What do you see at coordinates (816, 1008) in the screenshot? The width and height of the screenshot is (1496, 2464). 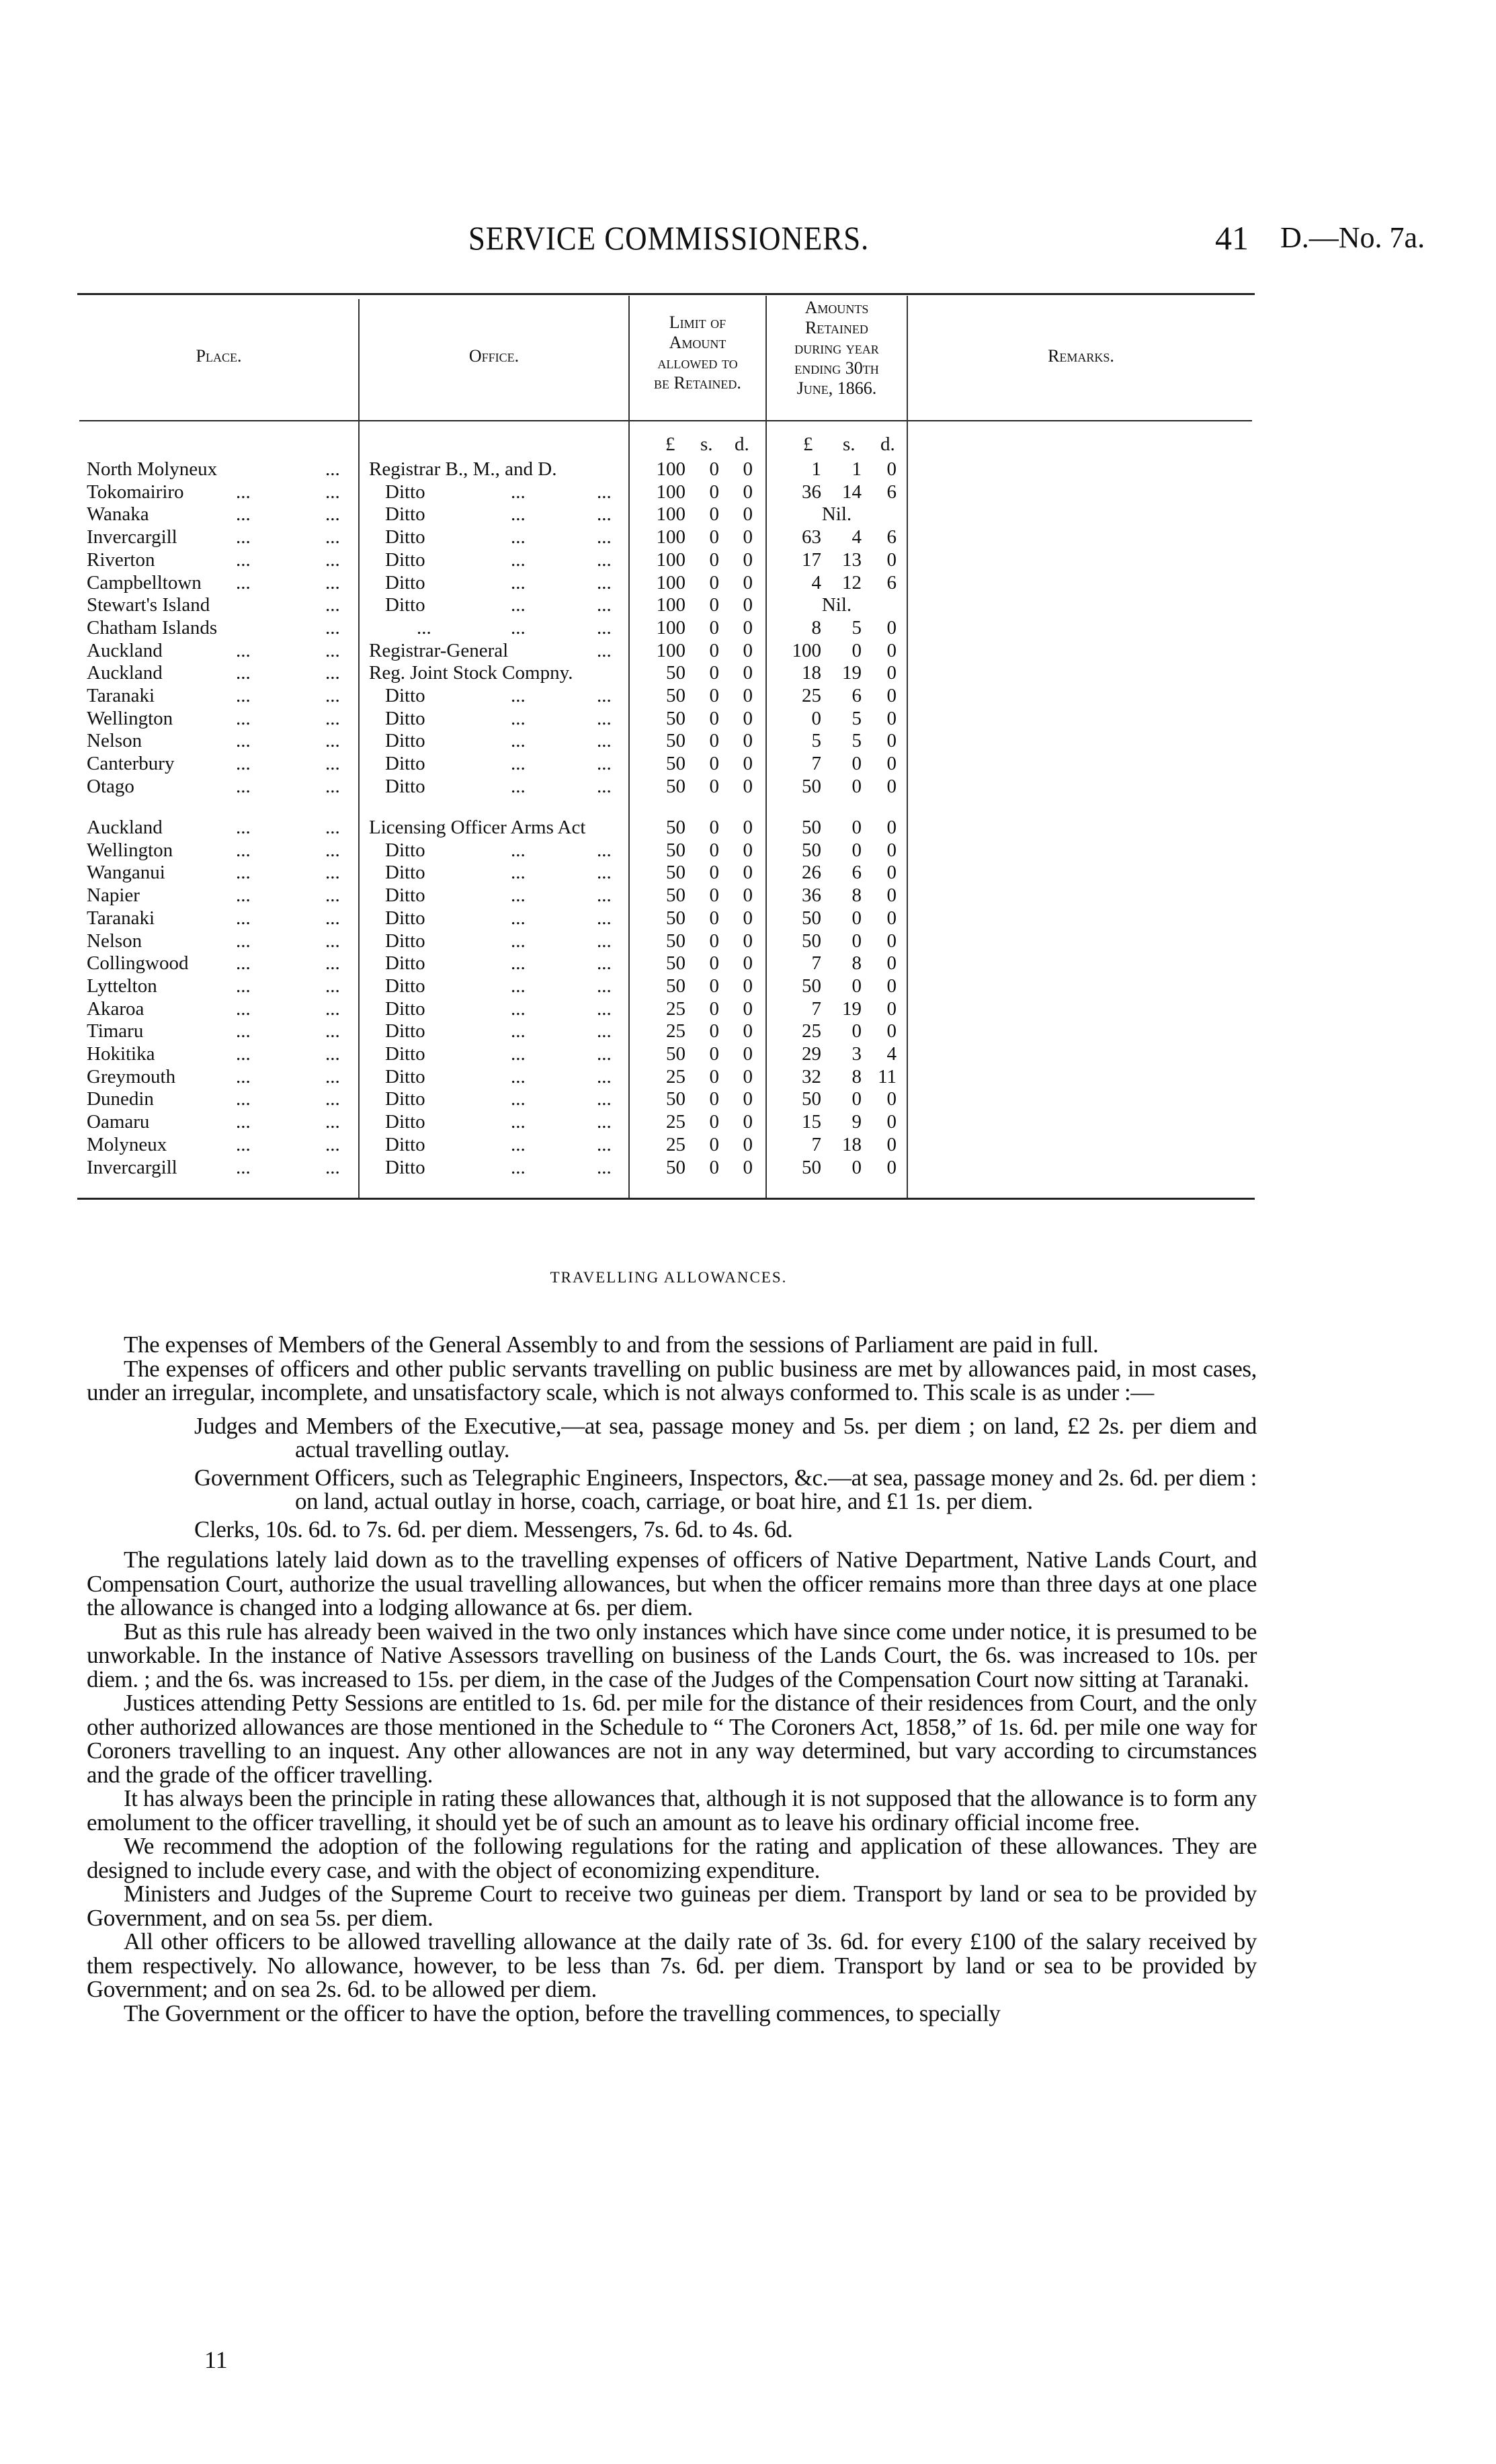 I see `retained-pounds: 7` at bounding box center [816, 1008].